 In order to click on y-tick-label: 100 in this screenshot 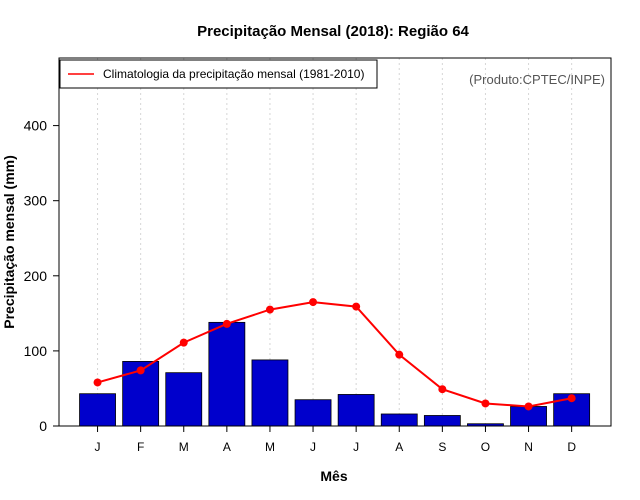, I will do `click(36, 351)`.